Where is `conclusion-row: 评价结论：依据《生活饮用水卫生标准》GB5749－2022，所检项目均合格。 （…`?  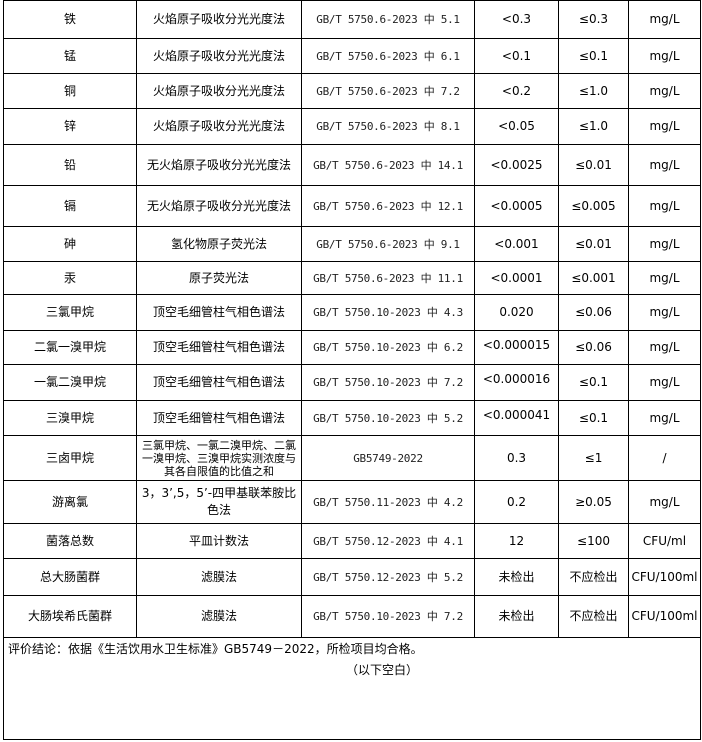
conclusion-row: 评价结论：依据《生活饮用水卫生标准》GB5749－2022，所检项目均合格。 （… is located at coordinates (352, 688).